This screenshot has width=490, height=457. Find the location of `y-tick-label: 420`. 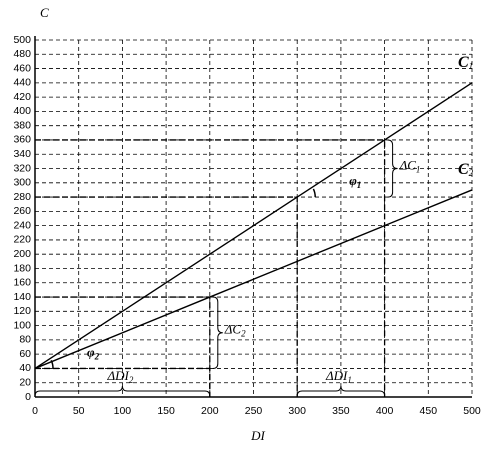

y-tick-label: 420 is located at coordinates (22, 97).